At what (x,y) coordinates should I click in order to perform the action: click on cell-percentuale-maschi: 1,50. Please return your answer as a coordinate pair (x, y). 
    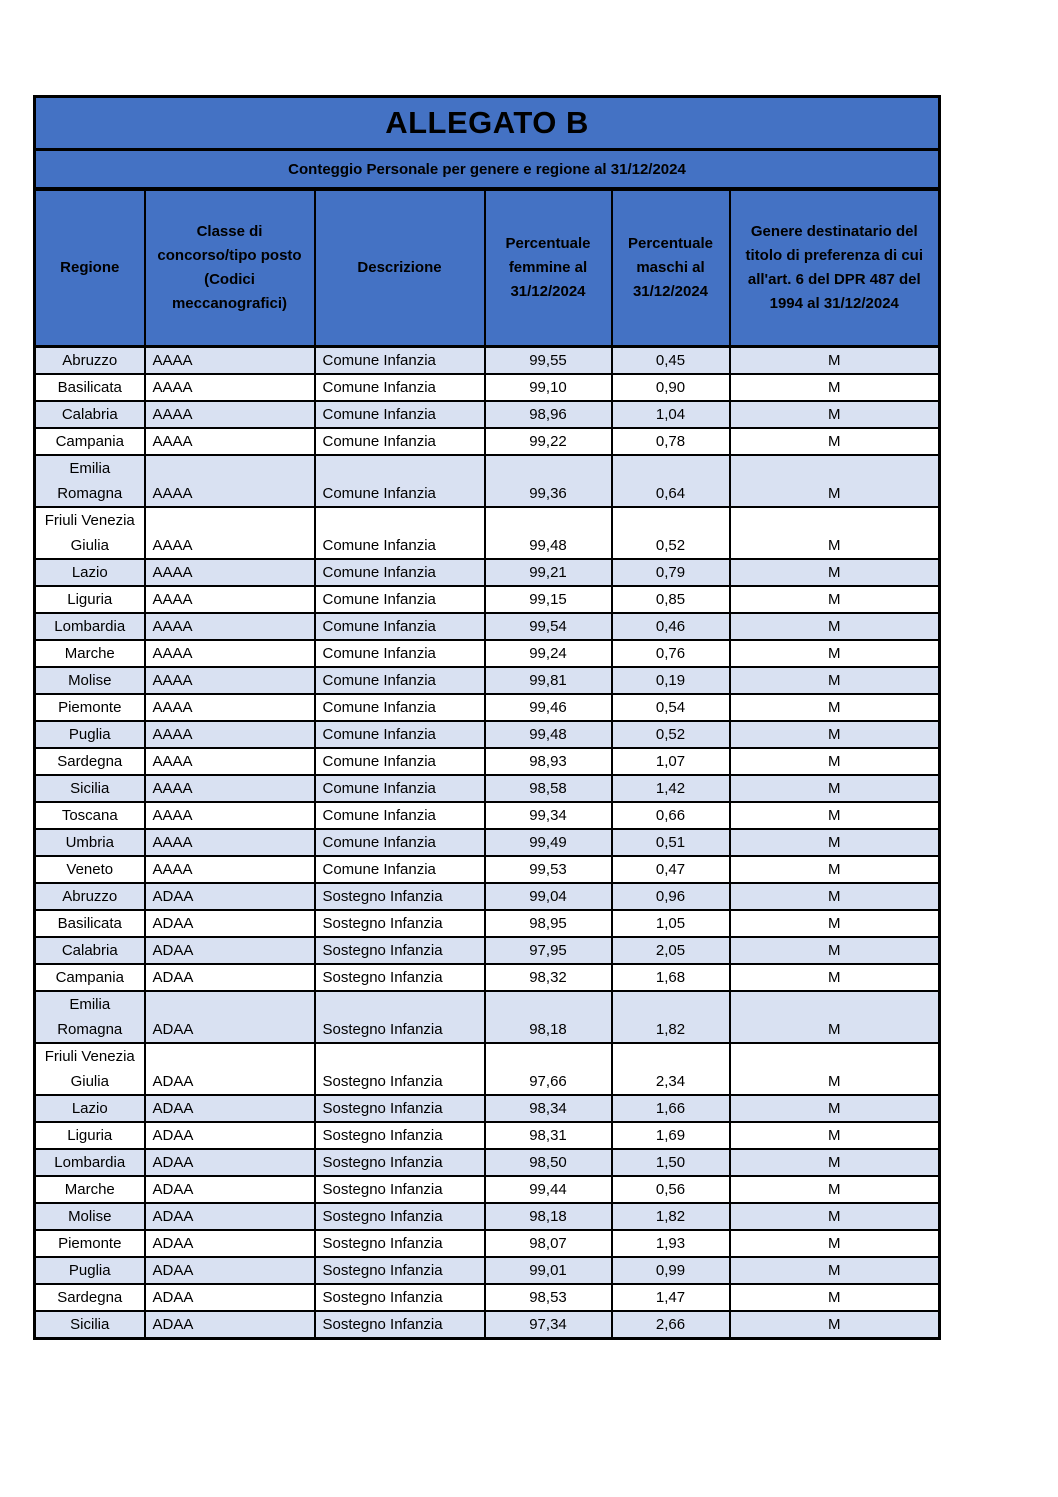
    Looking at the image, I should click on (670, 1162).